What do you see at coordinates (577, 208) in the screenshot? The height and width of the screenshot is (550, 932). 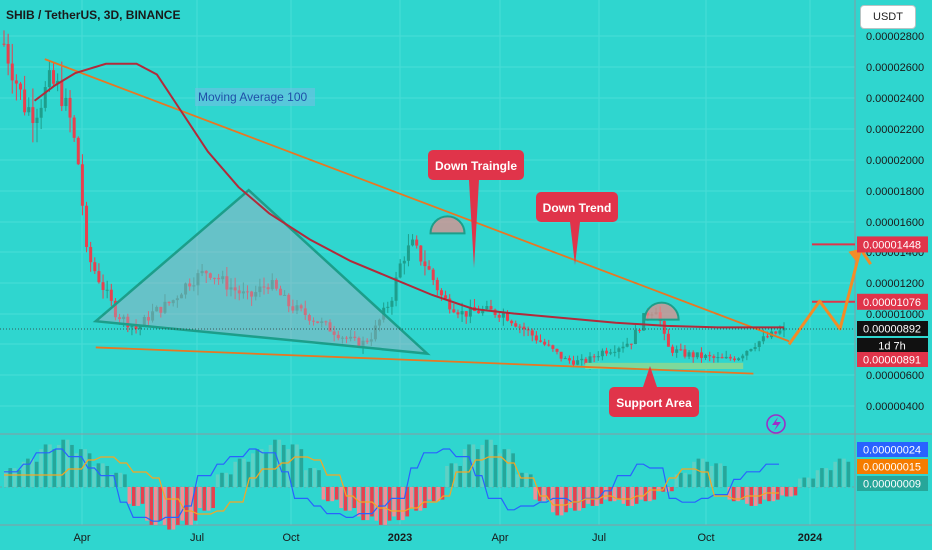 I see `callout-text: Down Trend` at bounding box center [577, 208].